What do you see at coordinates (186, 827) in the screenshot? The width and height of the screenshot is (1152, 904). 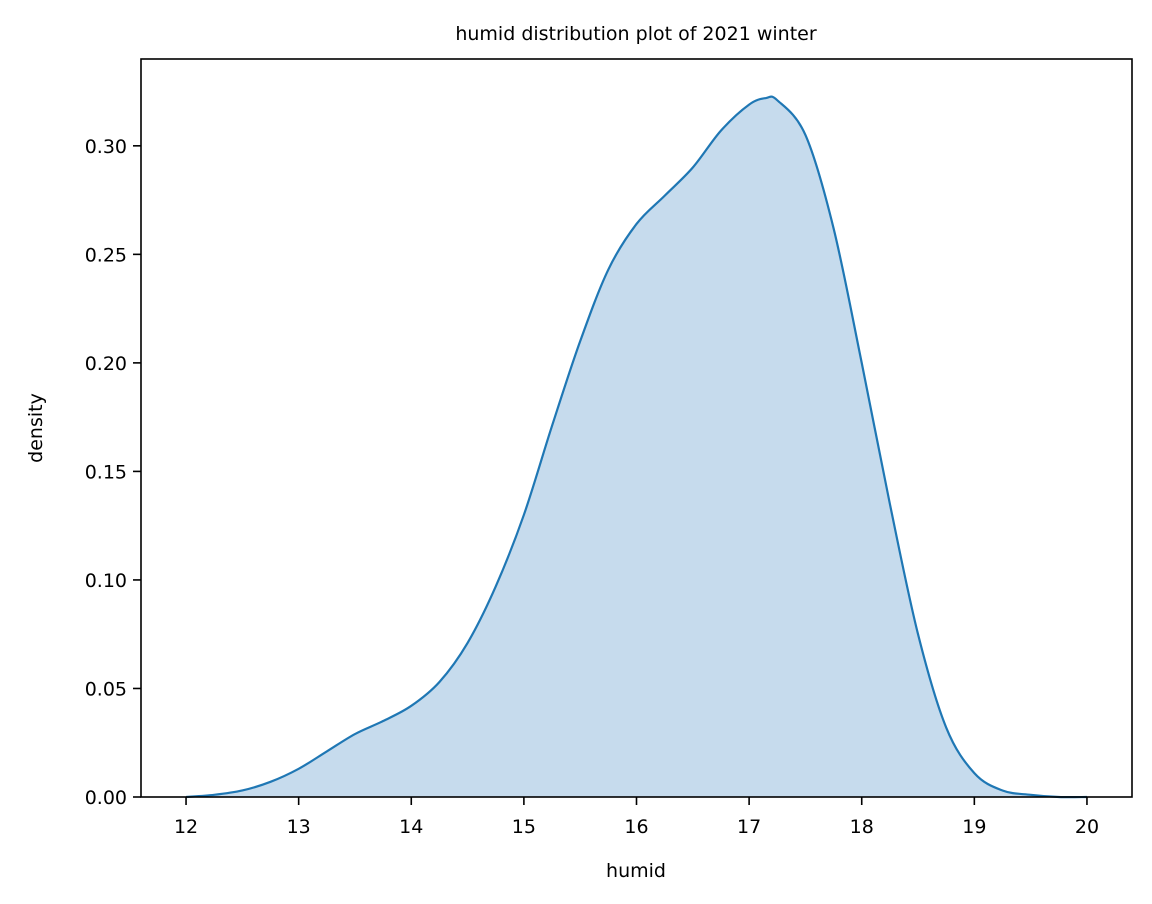 I see `x-tick-label: 12` at bounding box center [186, 827].